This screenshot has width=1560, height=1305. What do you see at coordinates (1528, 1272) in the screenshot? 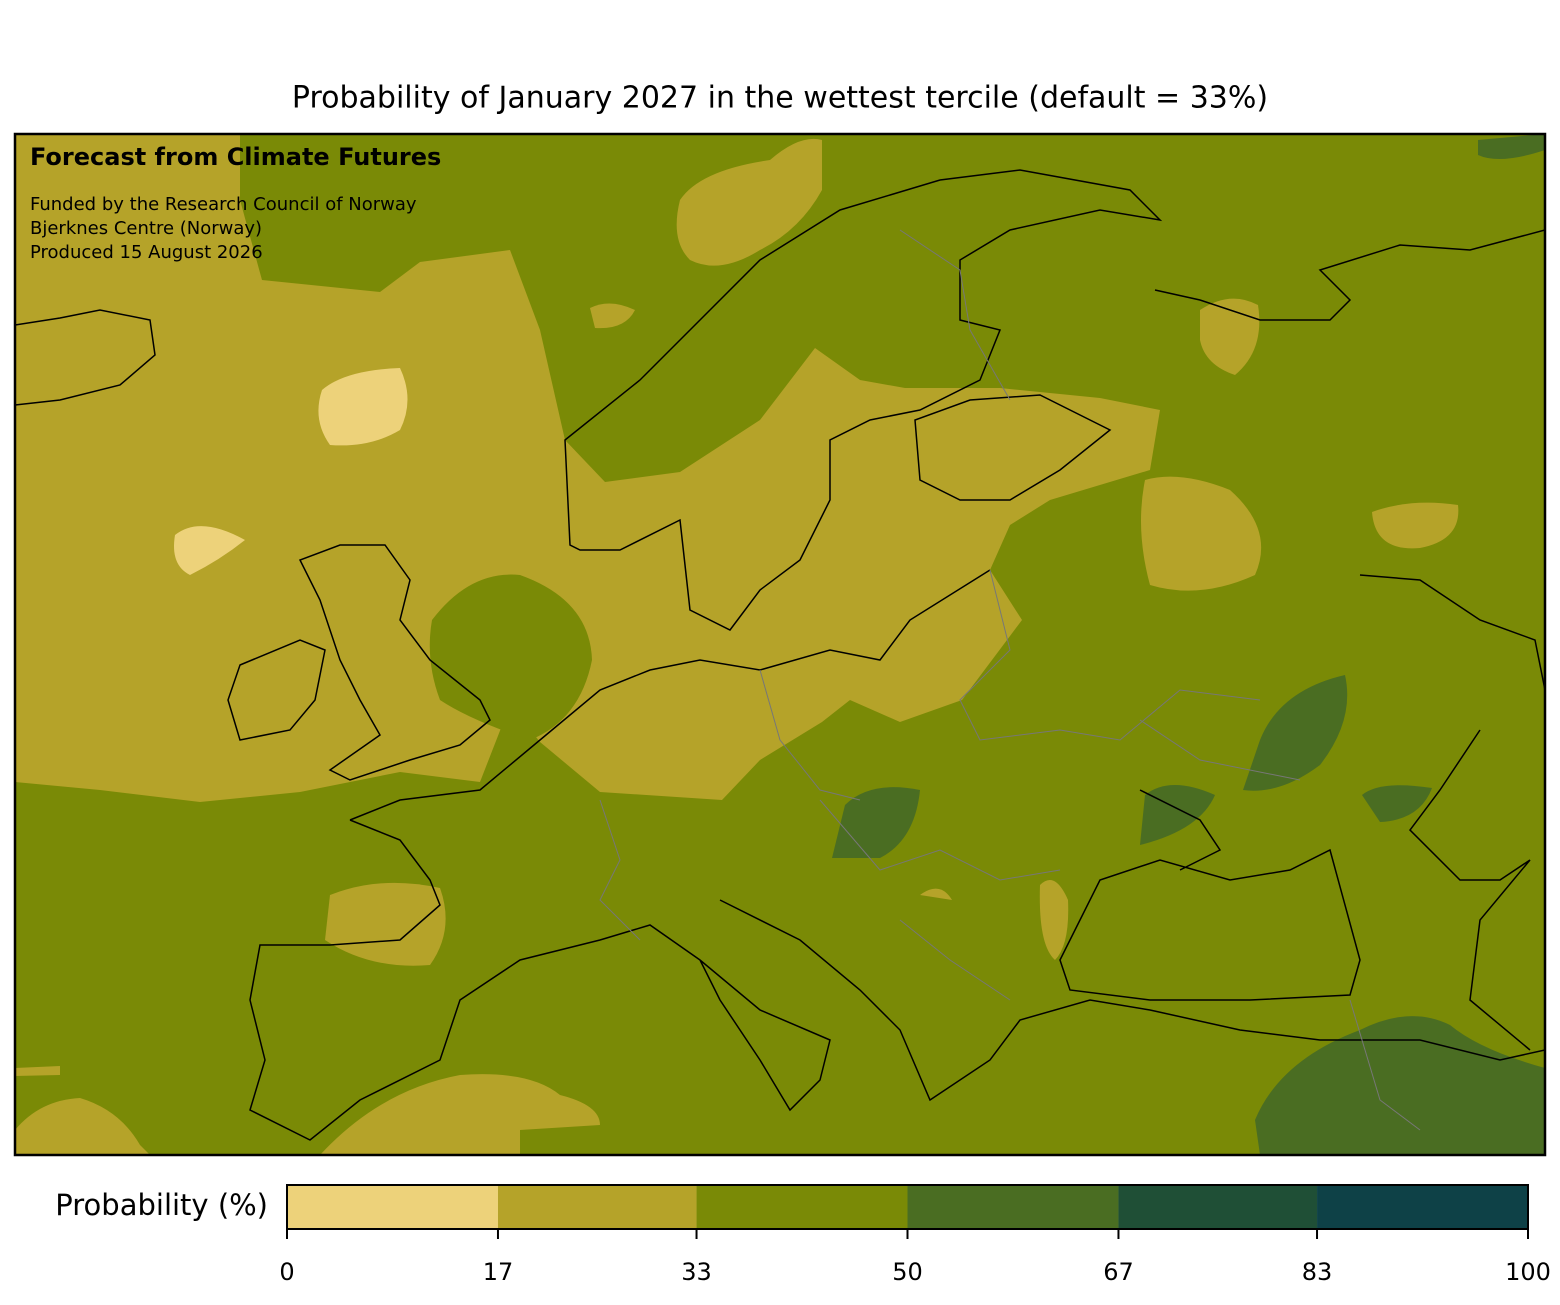
I see `colorbar-tick-label: 100` at bounding box center [1528, 1272].